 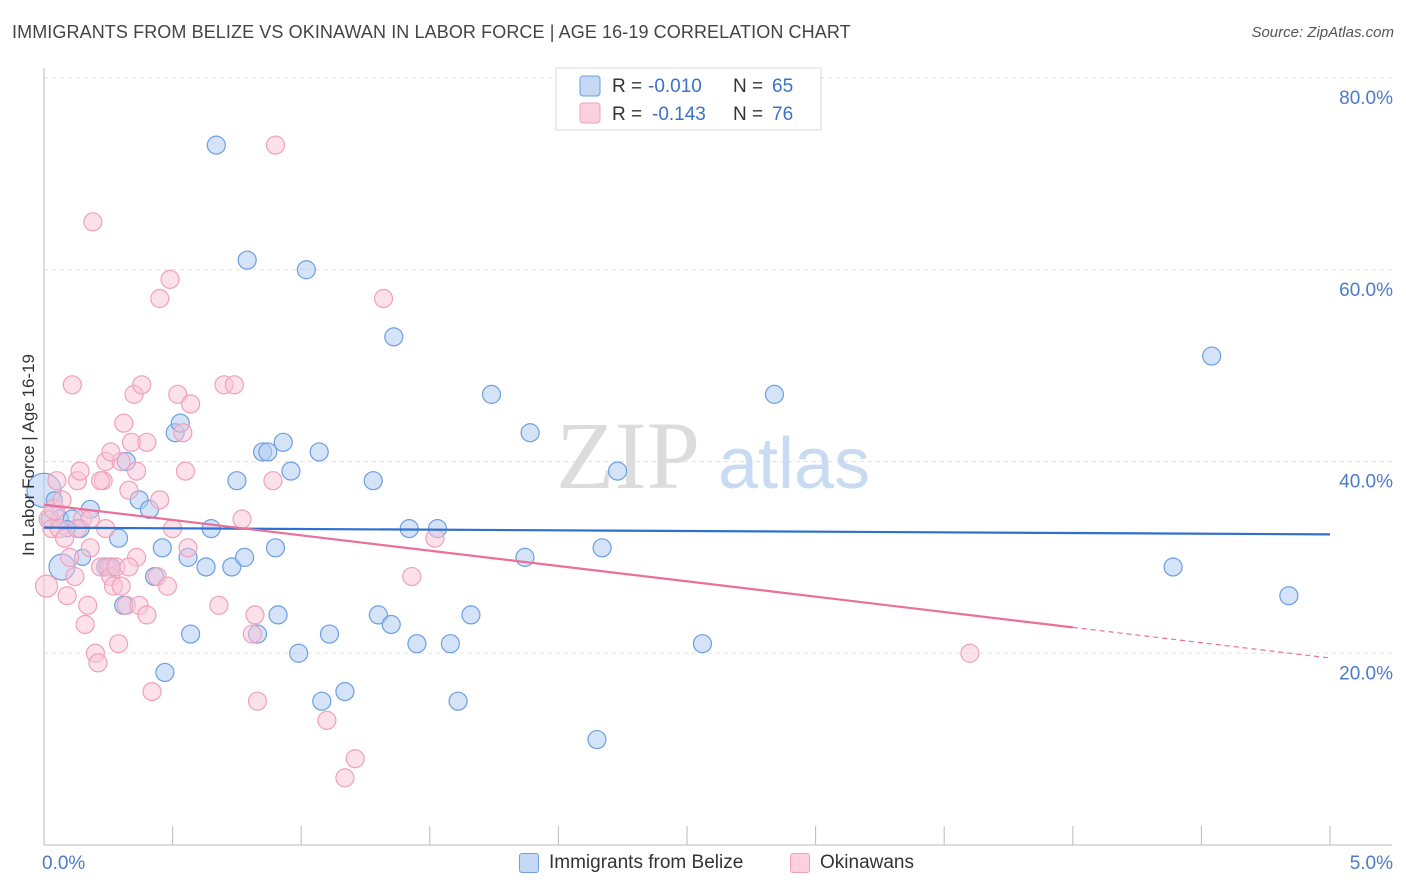 What do you see at coordinates (1366, 290) in the screenshot?
I see `y-tick-label: 60.0%` at bounding box center [1366, 290].